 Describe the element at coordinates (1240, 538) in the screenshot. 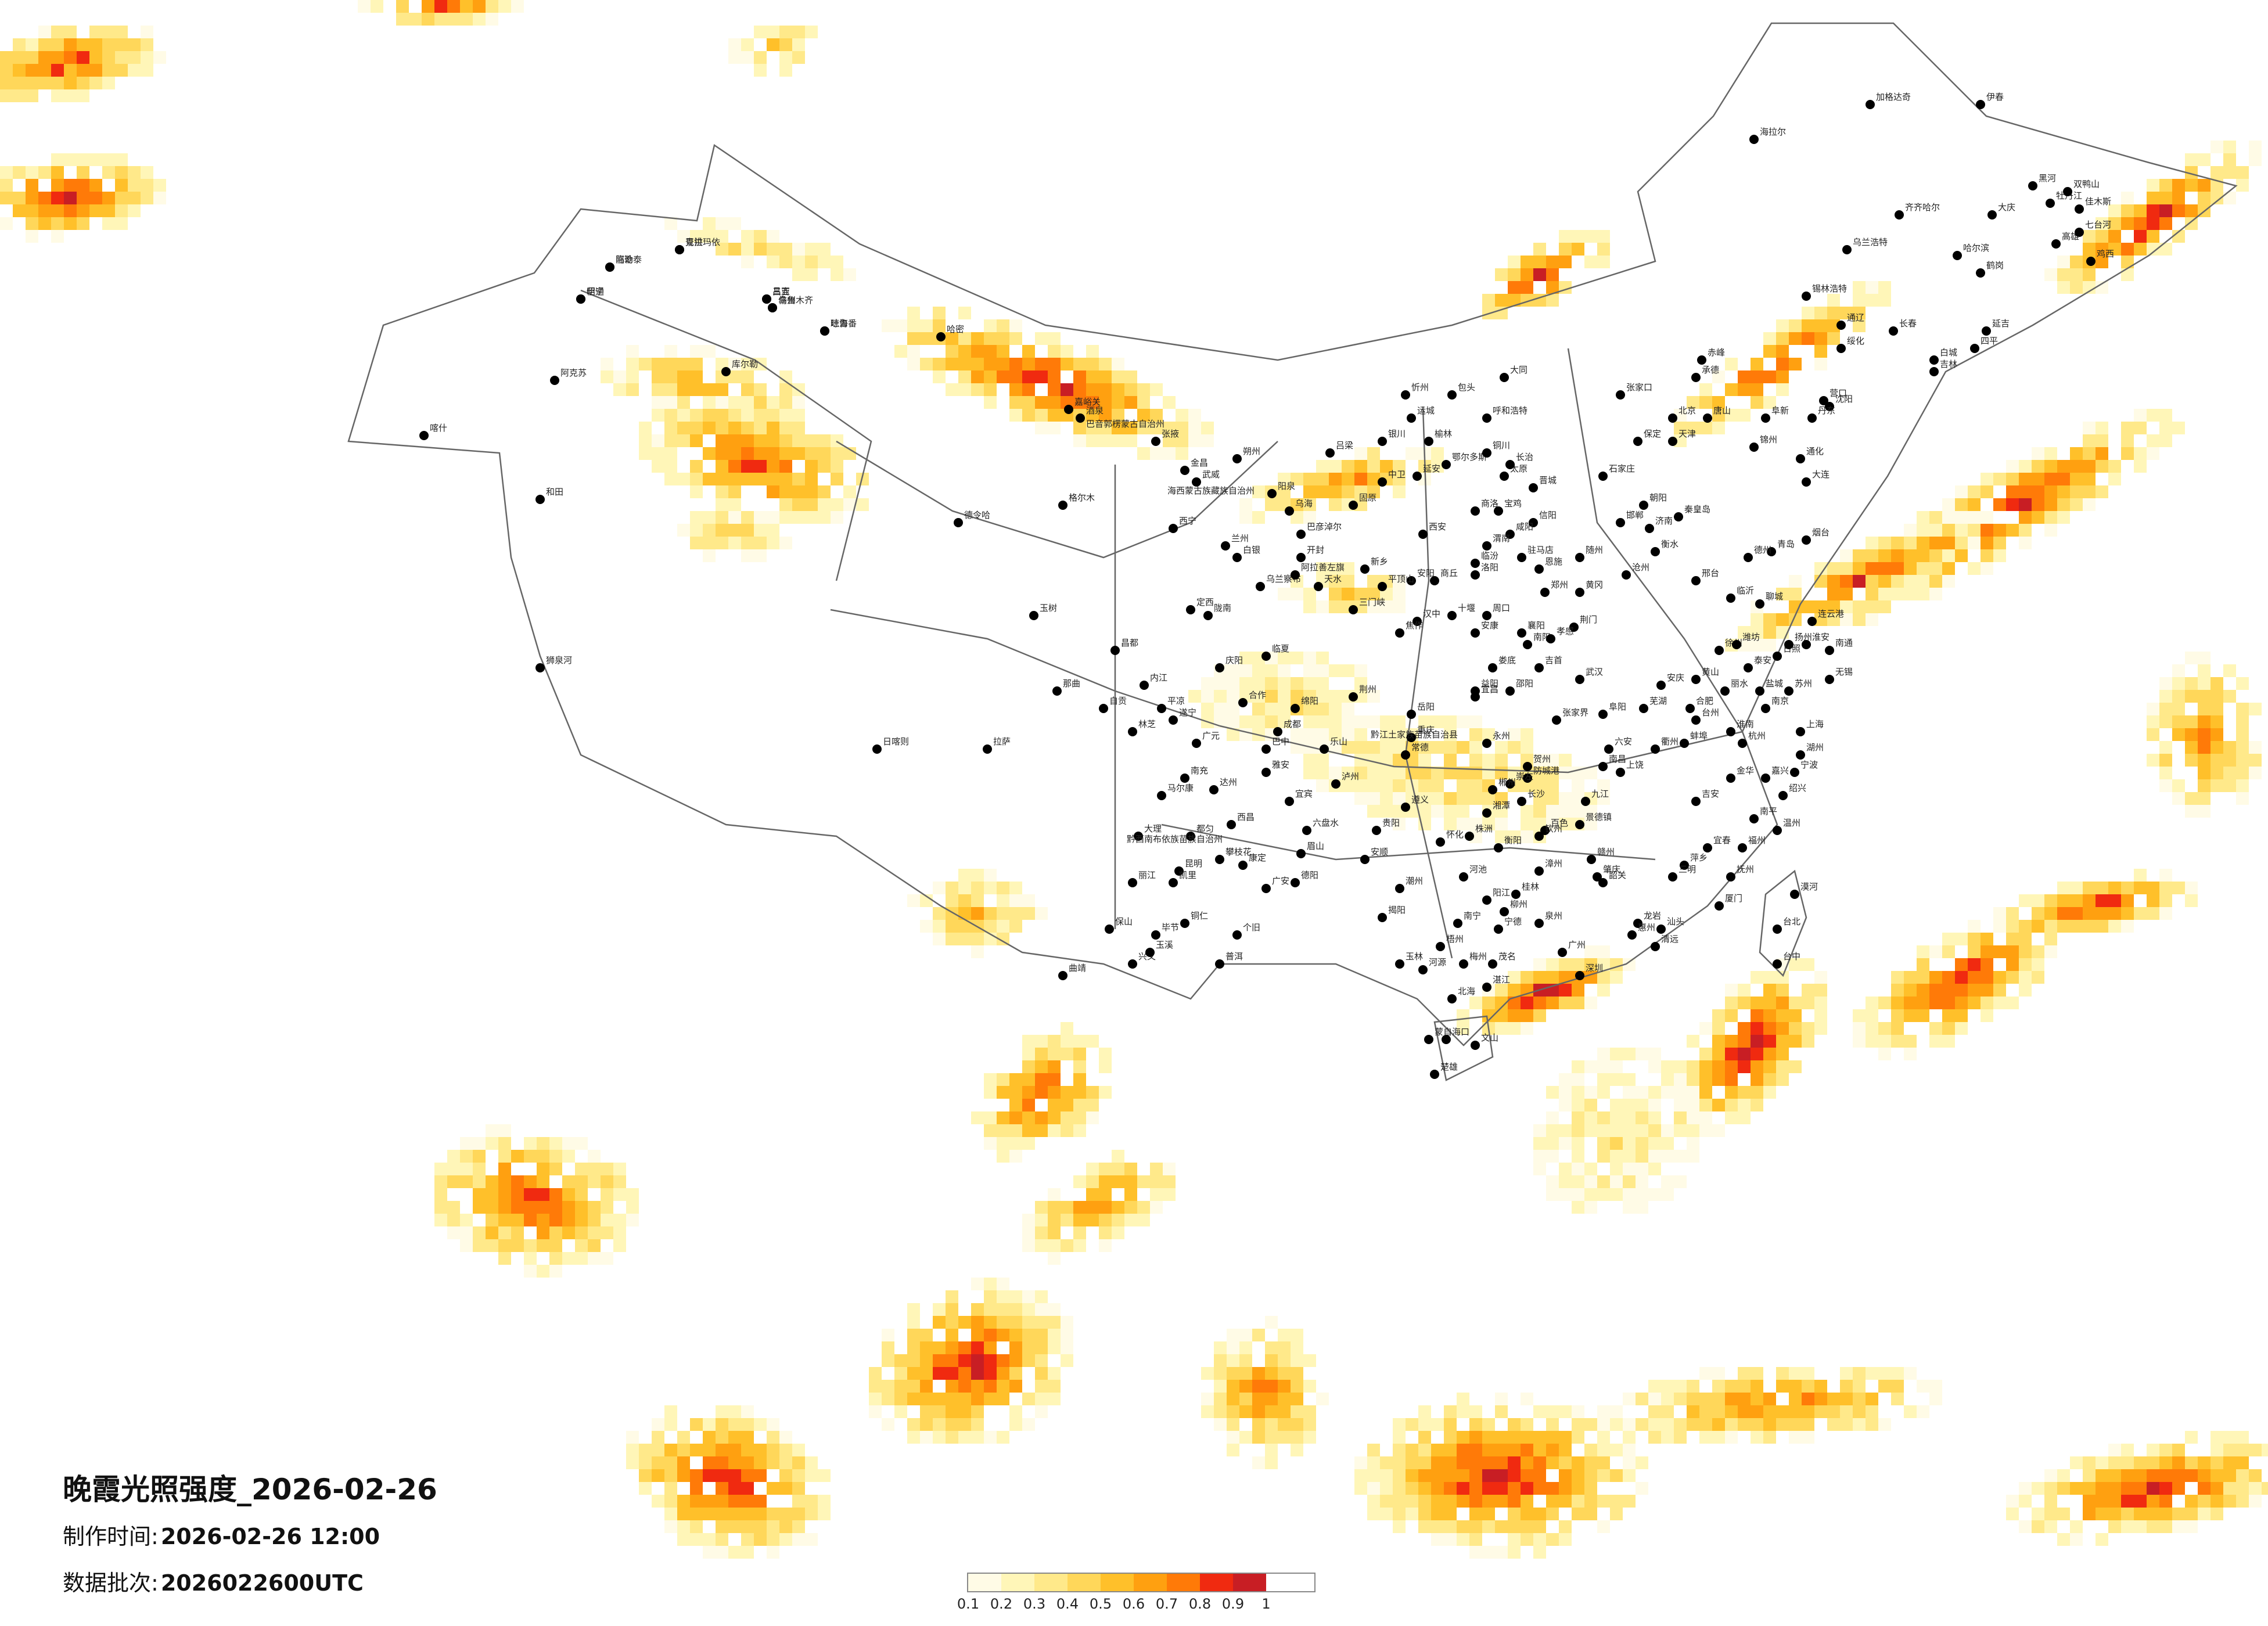

I see `city-label: 兰州` at that location.